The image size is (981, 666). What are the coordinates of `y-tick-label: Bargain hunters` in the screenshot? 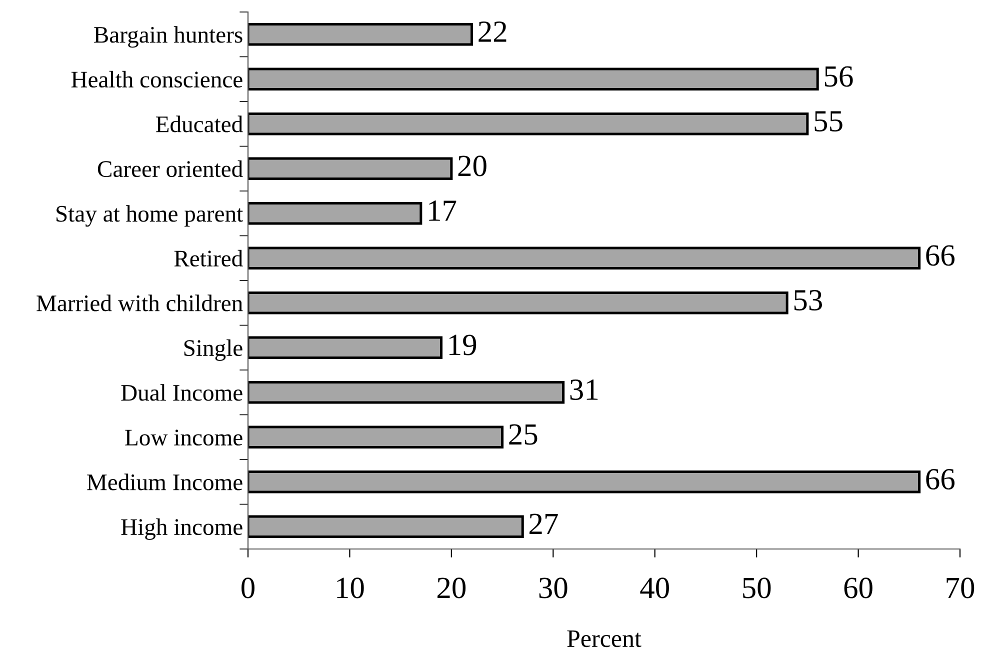 It's located at (168, 37).